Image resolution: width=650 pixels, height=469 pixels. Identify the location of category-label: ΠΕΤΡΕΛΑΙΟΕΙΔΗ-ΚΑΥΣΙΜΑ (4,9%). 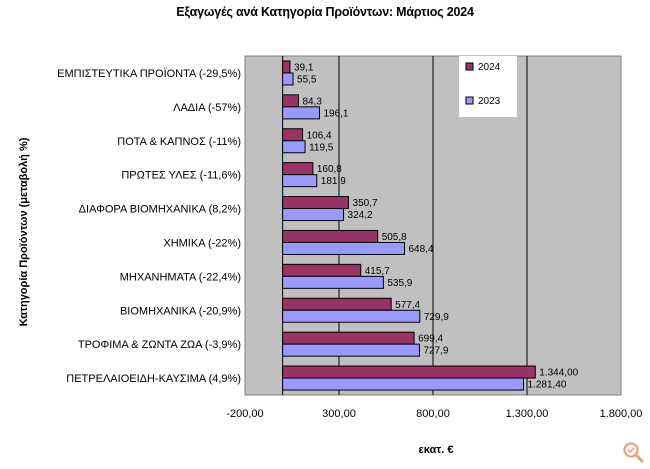
(153, 379).